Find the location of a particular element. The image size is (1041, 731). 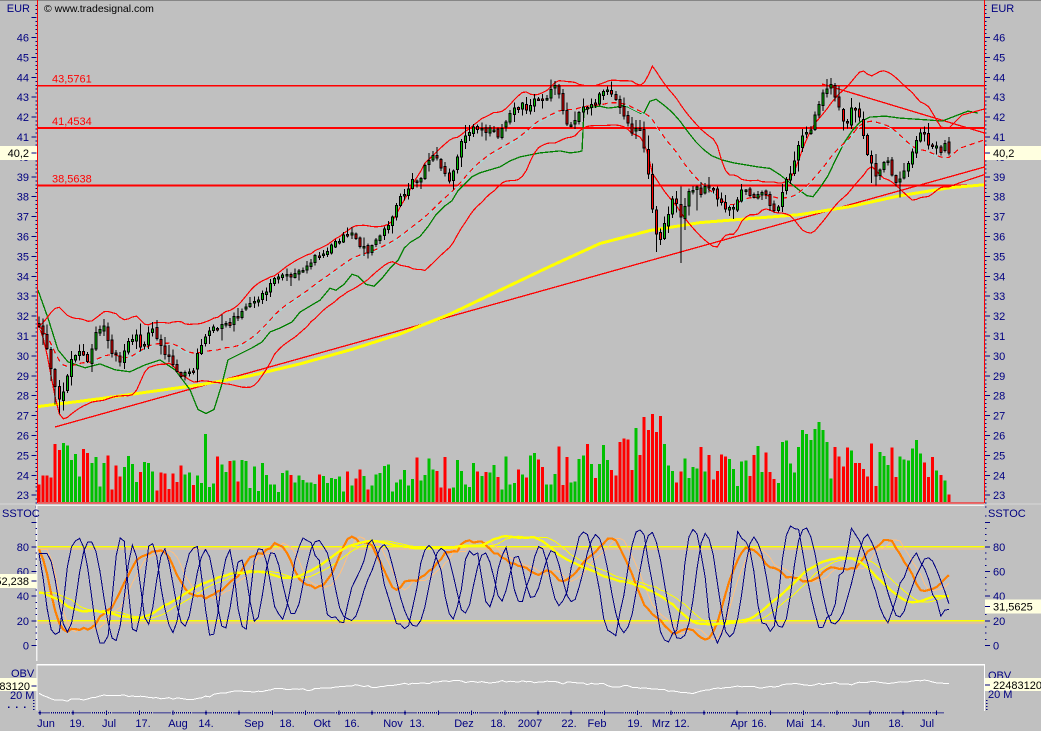

svg-text: Sep is located at coordinates (254, 724).